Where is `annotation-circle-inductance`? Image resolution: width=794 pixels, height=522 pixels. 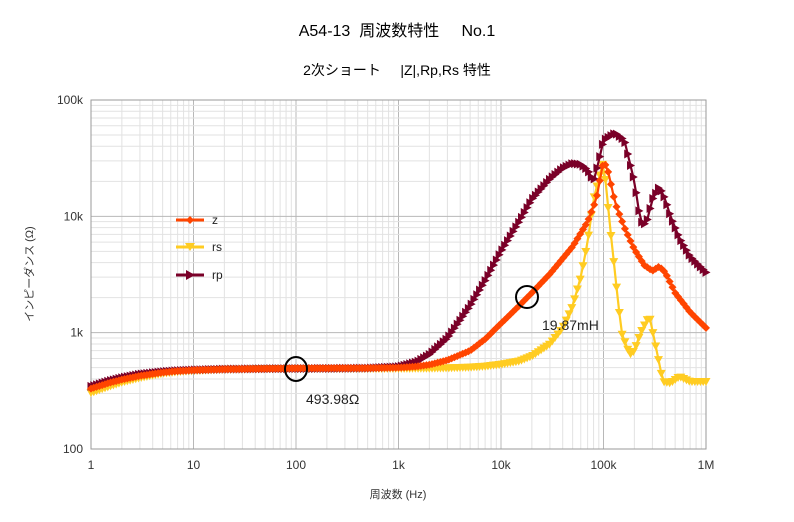
annotation-circle-inductance is located at coordinates (527, 297).